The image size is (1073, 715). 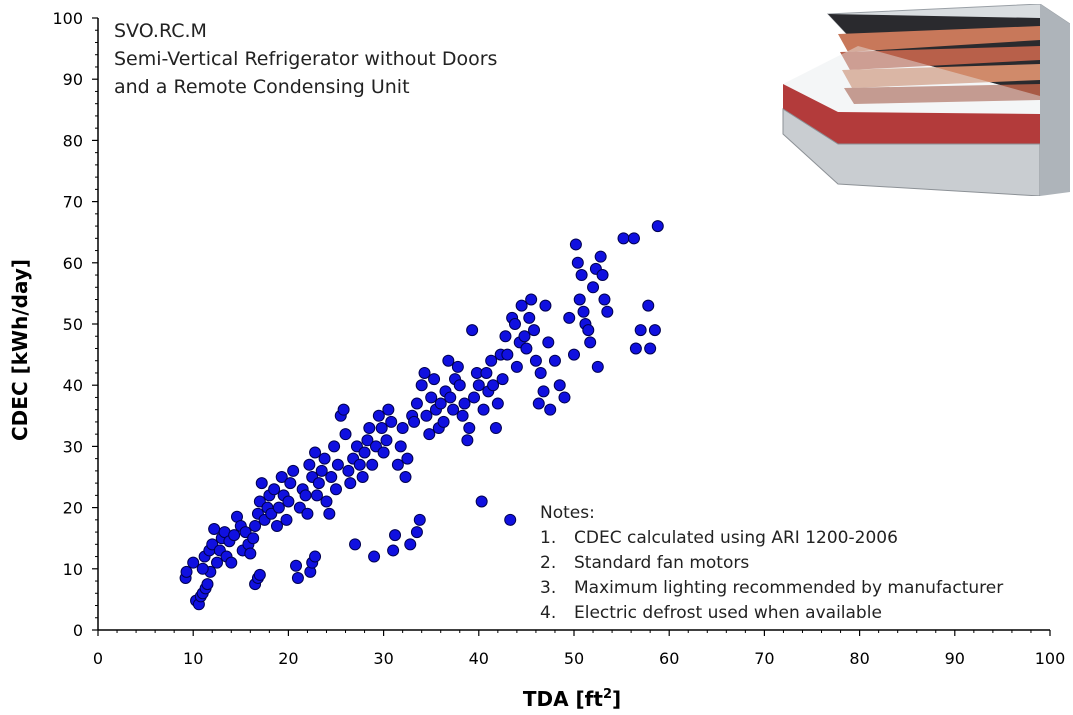 I want to click on x-tick-label: 10, so click(x=193, y=658).